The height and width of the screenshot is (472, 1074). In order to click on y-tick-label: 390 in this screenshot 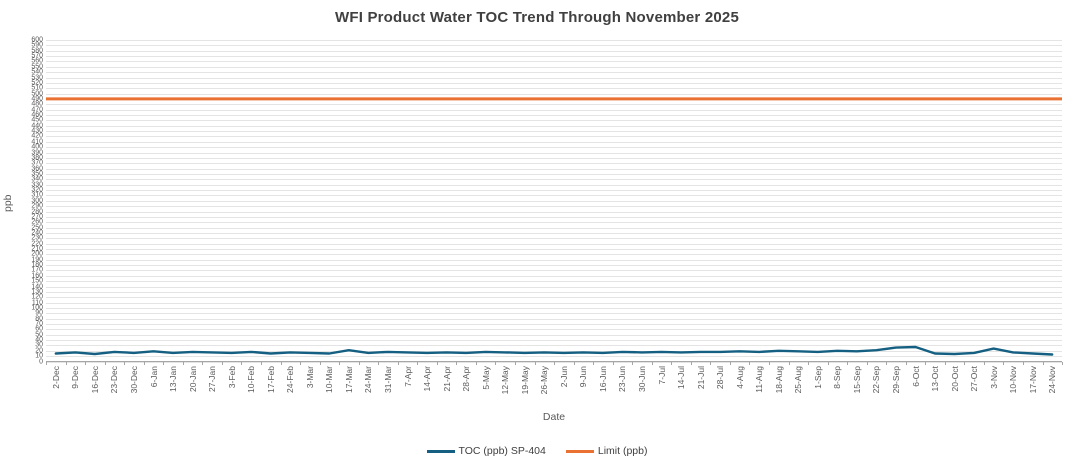, I will do `click(37, 152)`.